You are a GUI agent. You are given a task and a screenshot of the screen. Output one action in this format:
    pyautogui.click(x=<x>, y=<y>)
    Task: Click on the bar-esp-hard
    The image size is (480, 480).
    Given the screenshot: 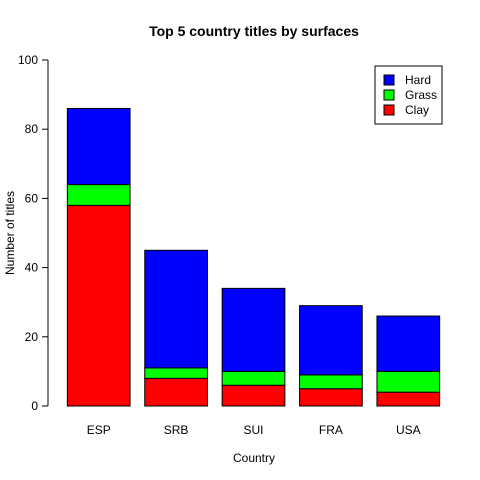 What is the action you would take?
    pyautogui.click(x=98, y=146)
    